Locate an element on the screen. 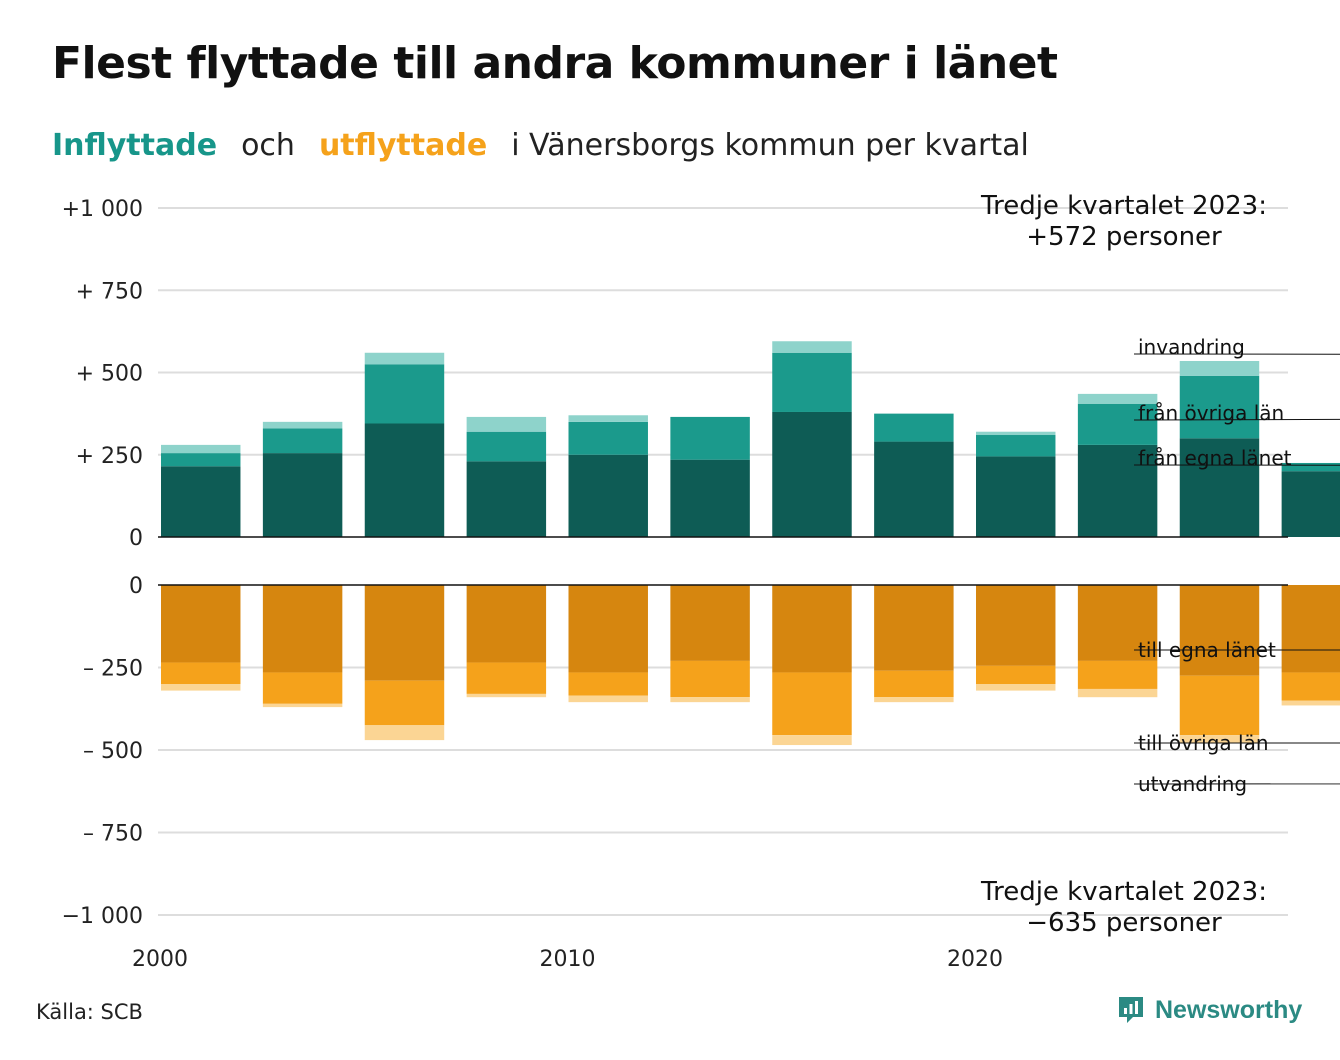  ytick-label-bottom: 0 is located at coordinates (136, 586).